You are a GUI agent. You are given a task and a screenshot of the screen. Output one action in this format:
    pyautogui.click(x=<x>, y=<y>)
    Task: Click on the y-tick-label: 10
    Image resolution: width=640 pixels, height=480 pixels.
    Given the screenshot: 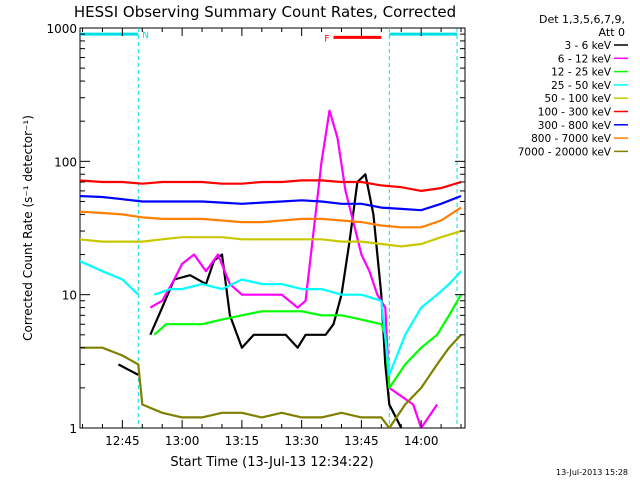 What is the action you would take?
    pyautogui.click(x=69, y=296)
    